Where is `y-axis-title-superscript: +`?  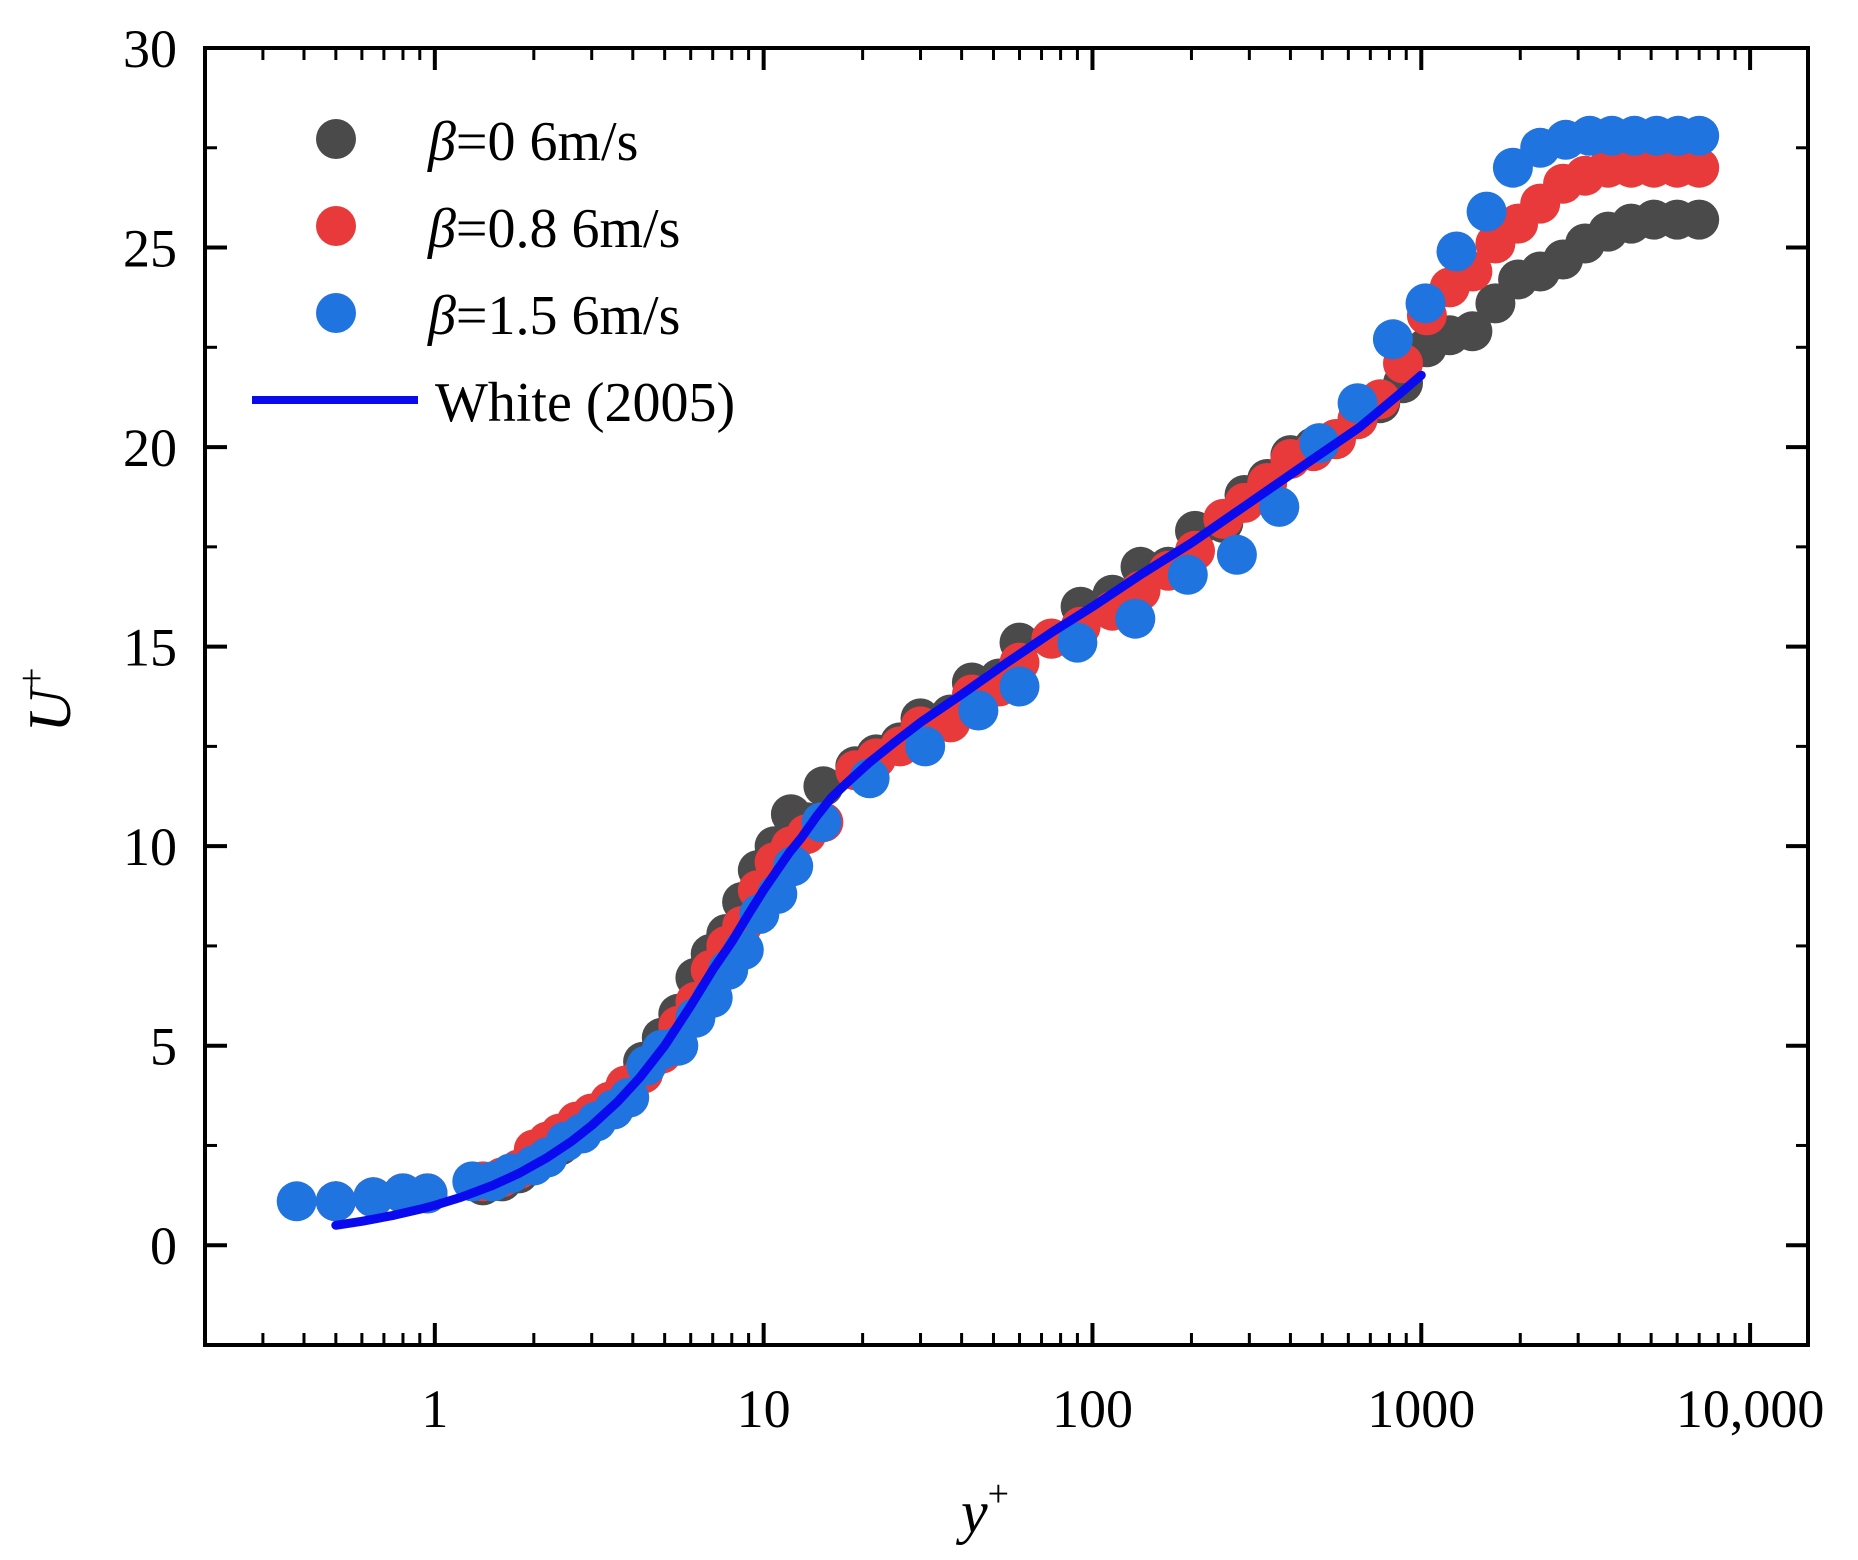 y-axis-title-superscript: + is located at coordinates (32, 678).